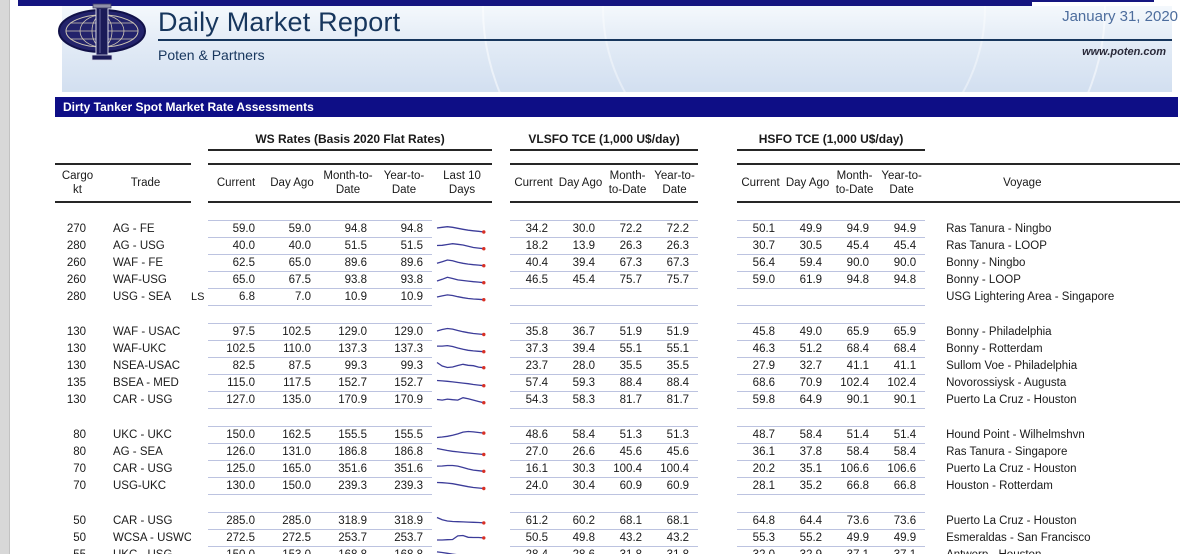 The height and width of the screenshot is (554, 1200). I want to click on cargo-cell: 270, so click(76, 229).